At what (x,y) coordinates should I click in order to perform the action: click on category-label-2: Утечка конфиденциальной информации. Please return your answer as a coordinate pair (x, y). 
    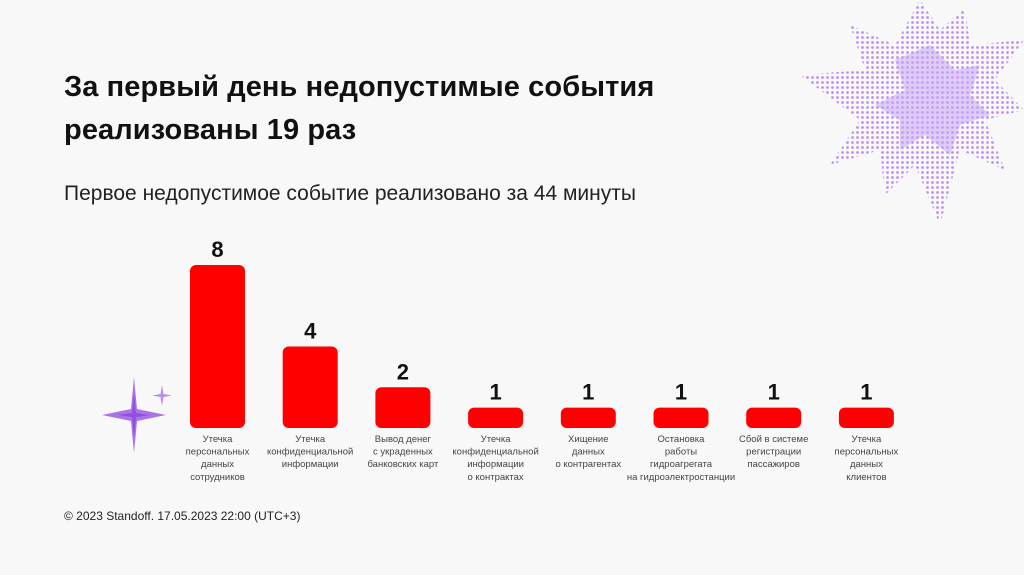
    Looking at the image, I should click on (310, 452).